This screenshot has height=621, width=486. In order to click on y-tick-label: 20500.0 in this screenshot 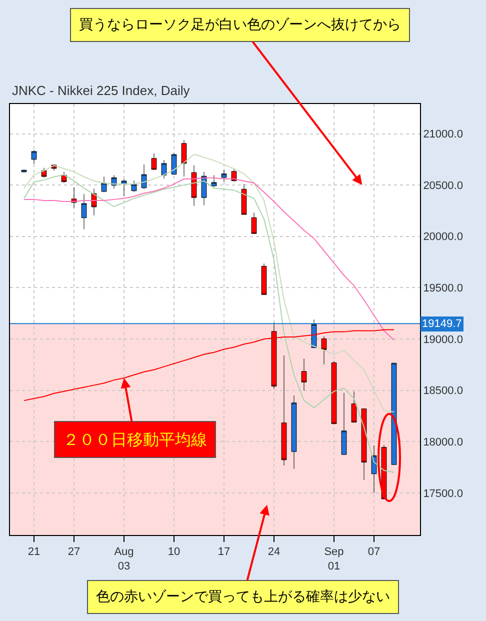, I will do `click(443, 186)`.